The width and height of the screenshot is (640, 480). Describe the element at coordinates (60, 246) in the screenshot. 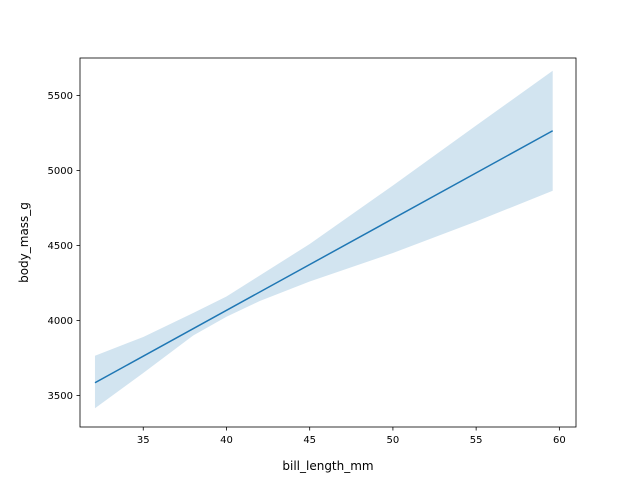

I see `y-tick-label: 4500` at that location.